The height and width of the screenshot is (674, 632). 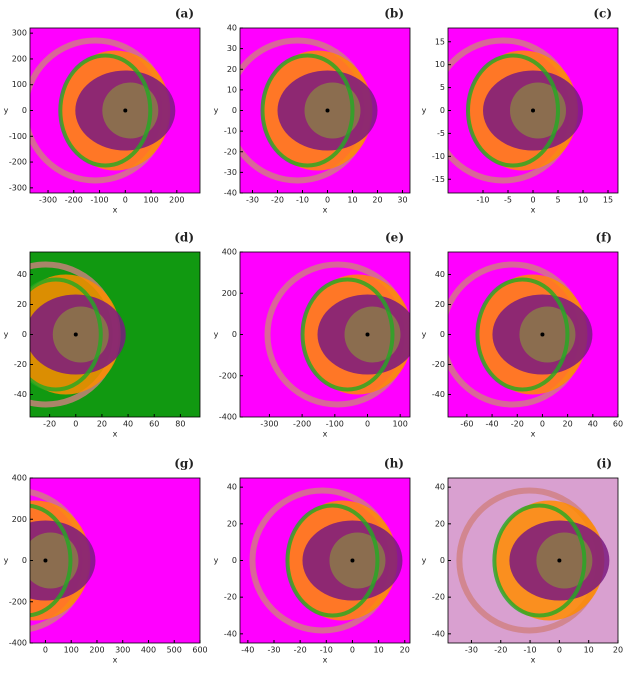 I want to click on y-tick-label: -5, so click(x=441, y=133).